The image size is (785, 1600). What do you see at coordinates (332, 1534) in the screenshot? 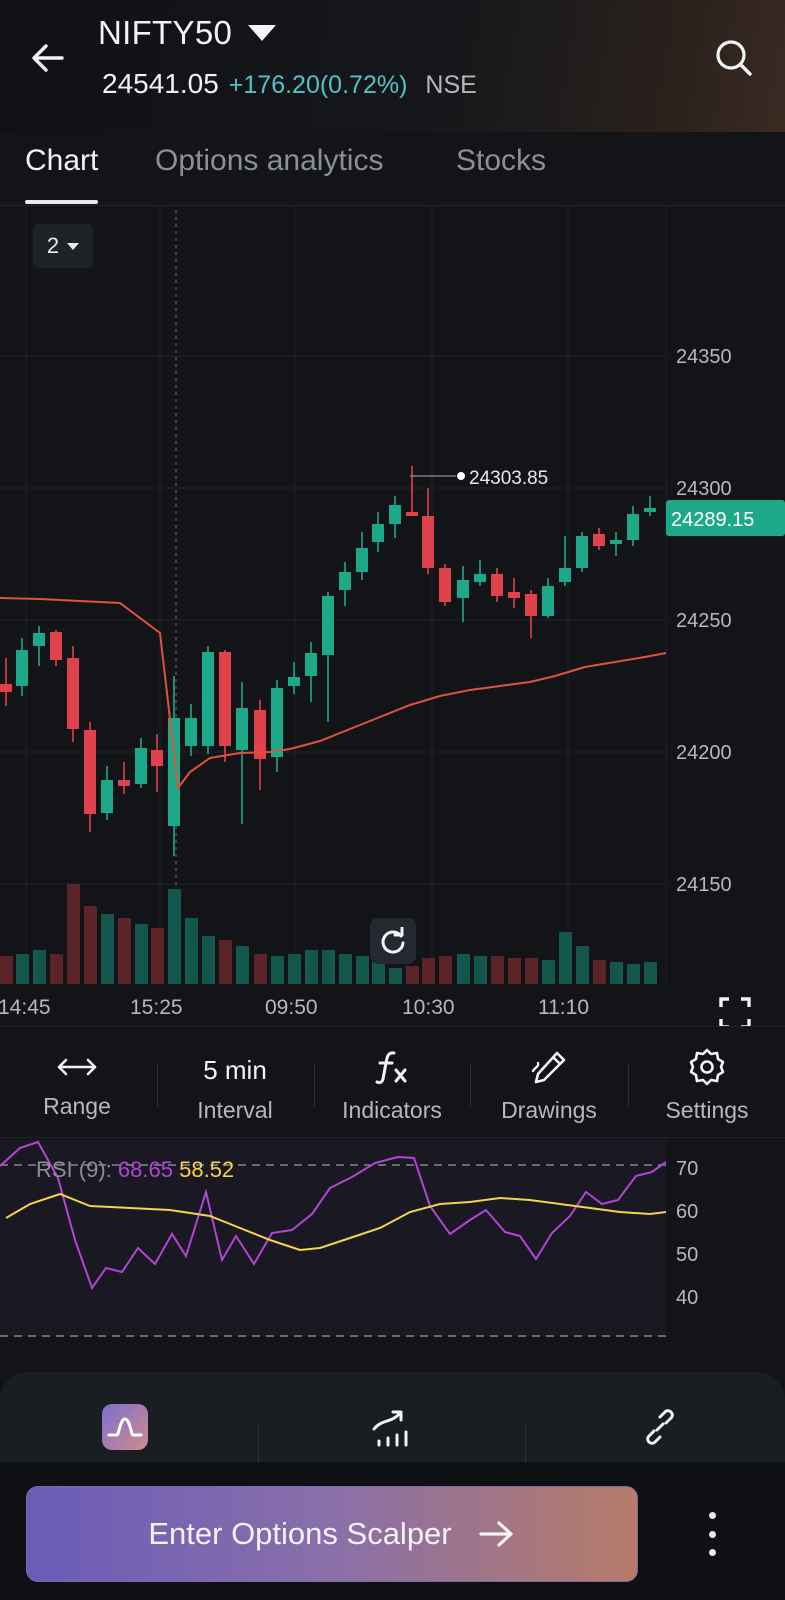
I see `enter-options-scalper-button: Enter Options Scalper` at bounding box center [332, 1534].